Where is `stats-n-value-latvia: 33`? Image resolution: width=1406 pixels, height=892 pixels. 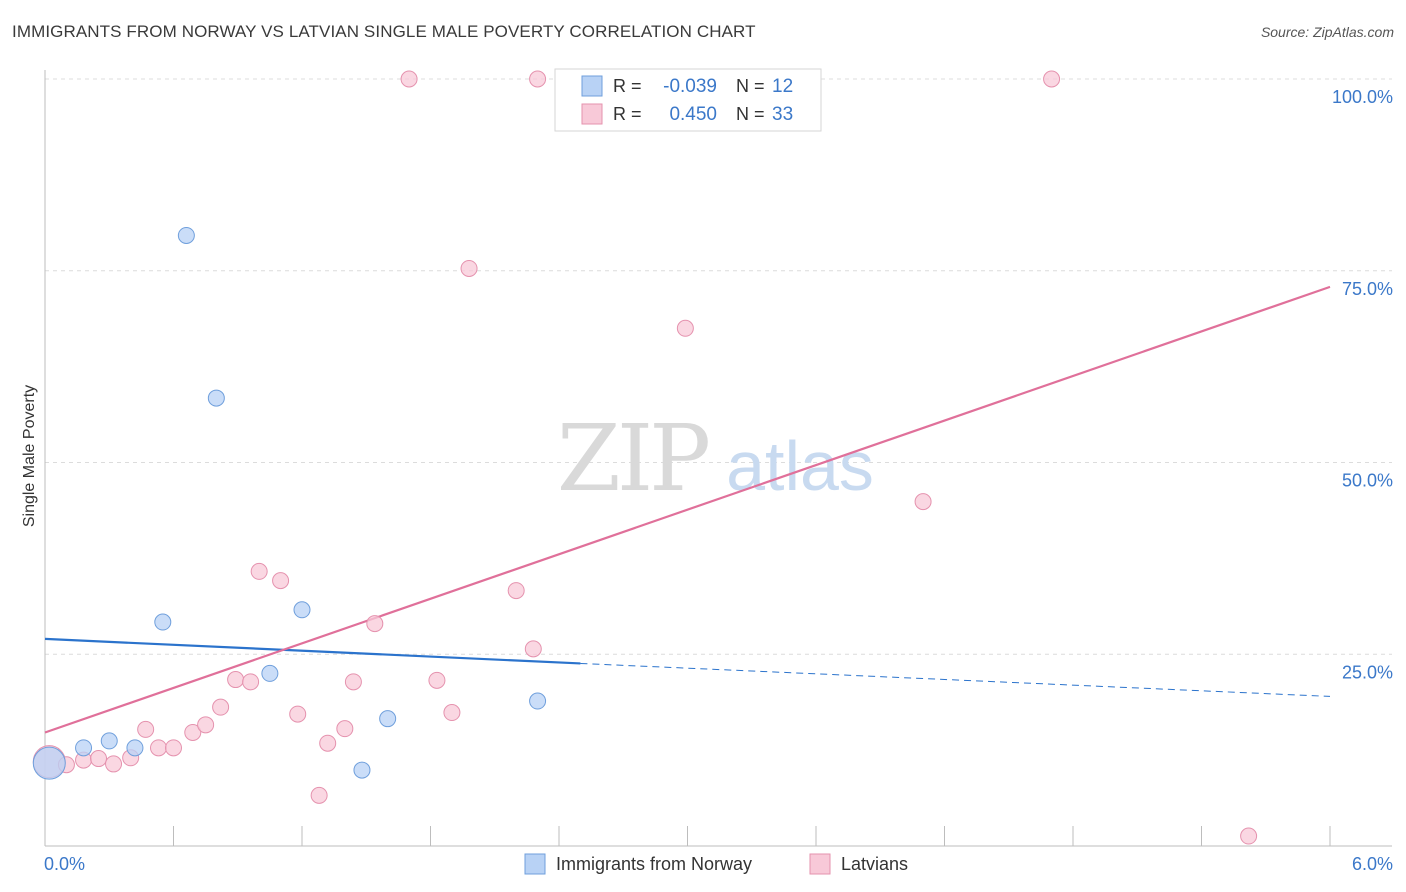 stats-n-value-latvia: 33 is located at coordinates (782, 114).